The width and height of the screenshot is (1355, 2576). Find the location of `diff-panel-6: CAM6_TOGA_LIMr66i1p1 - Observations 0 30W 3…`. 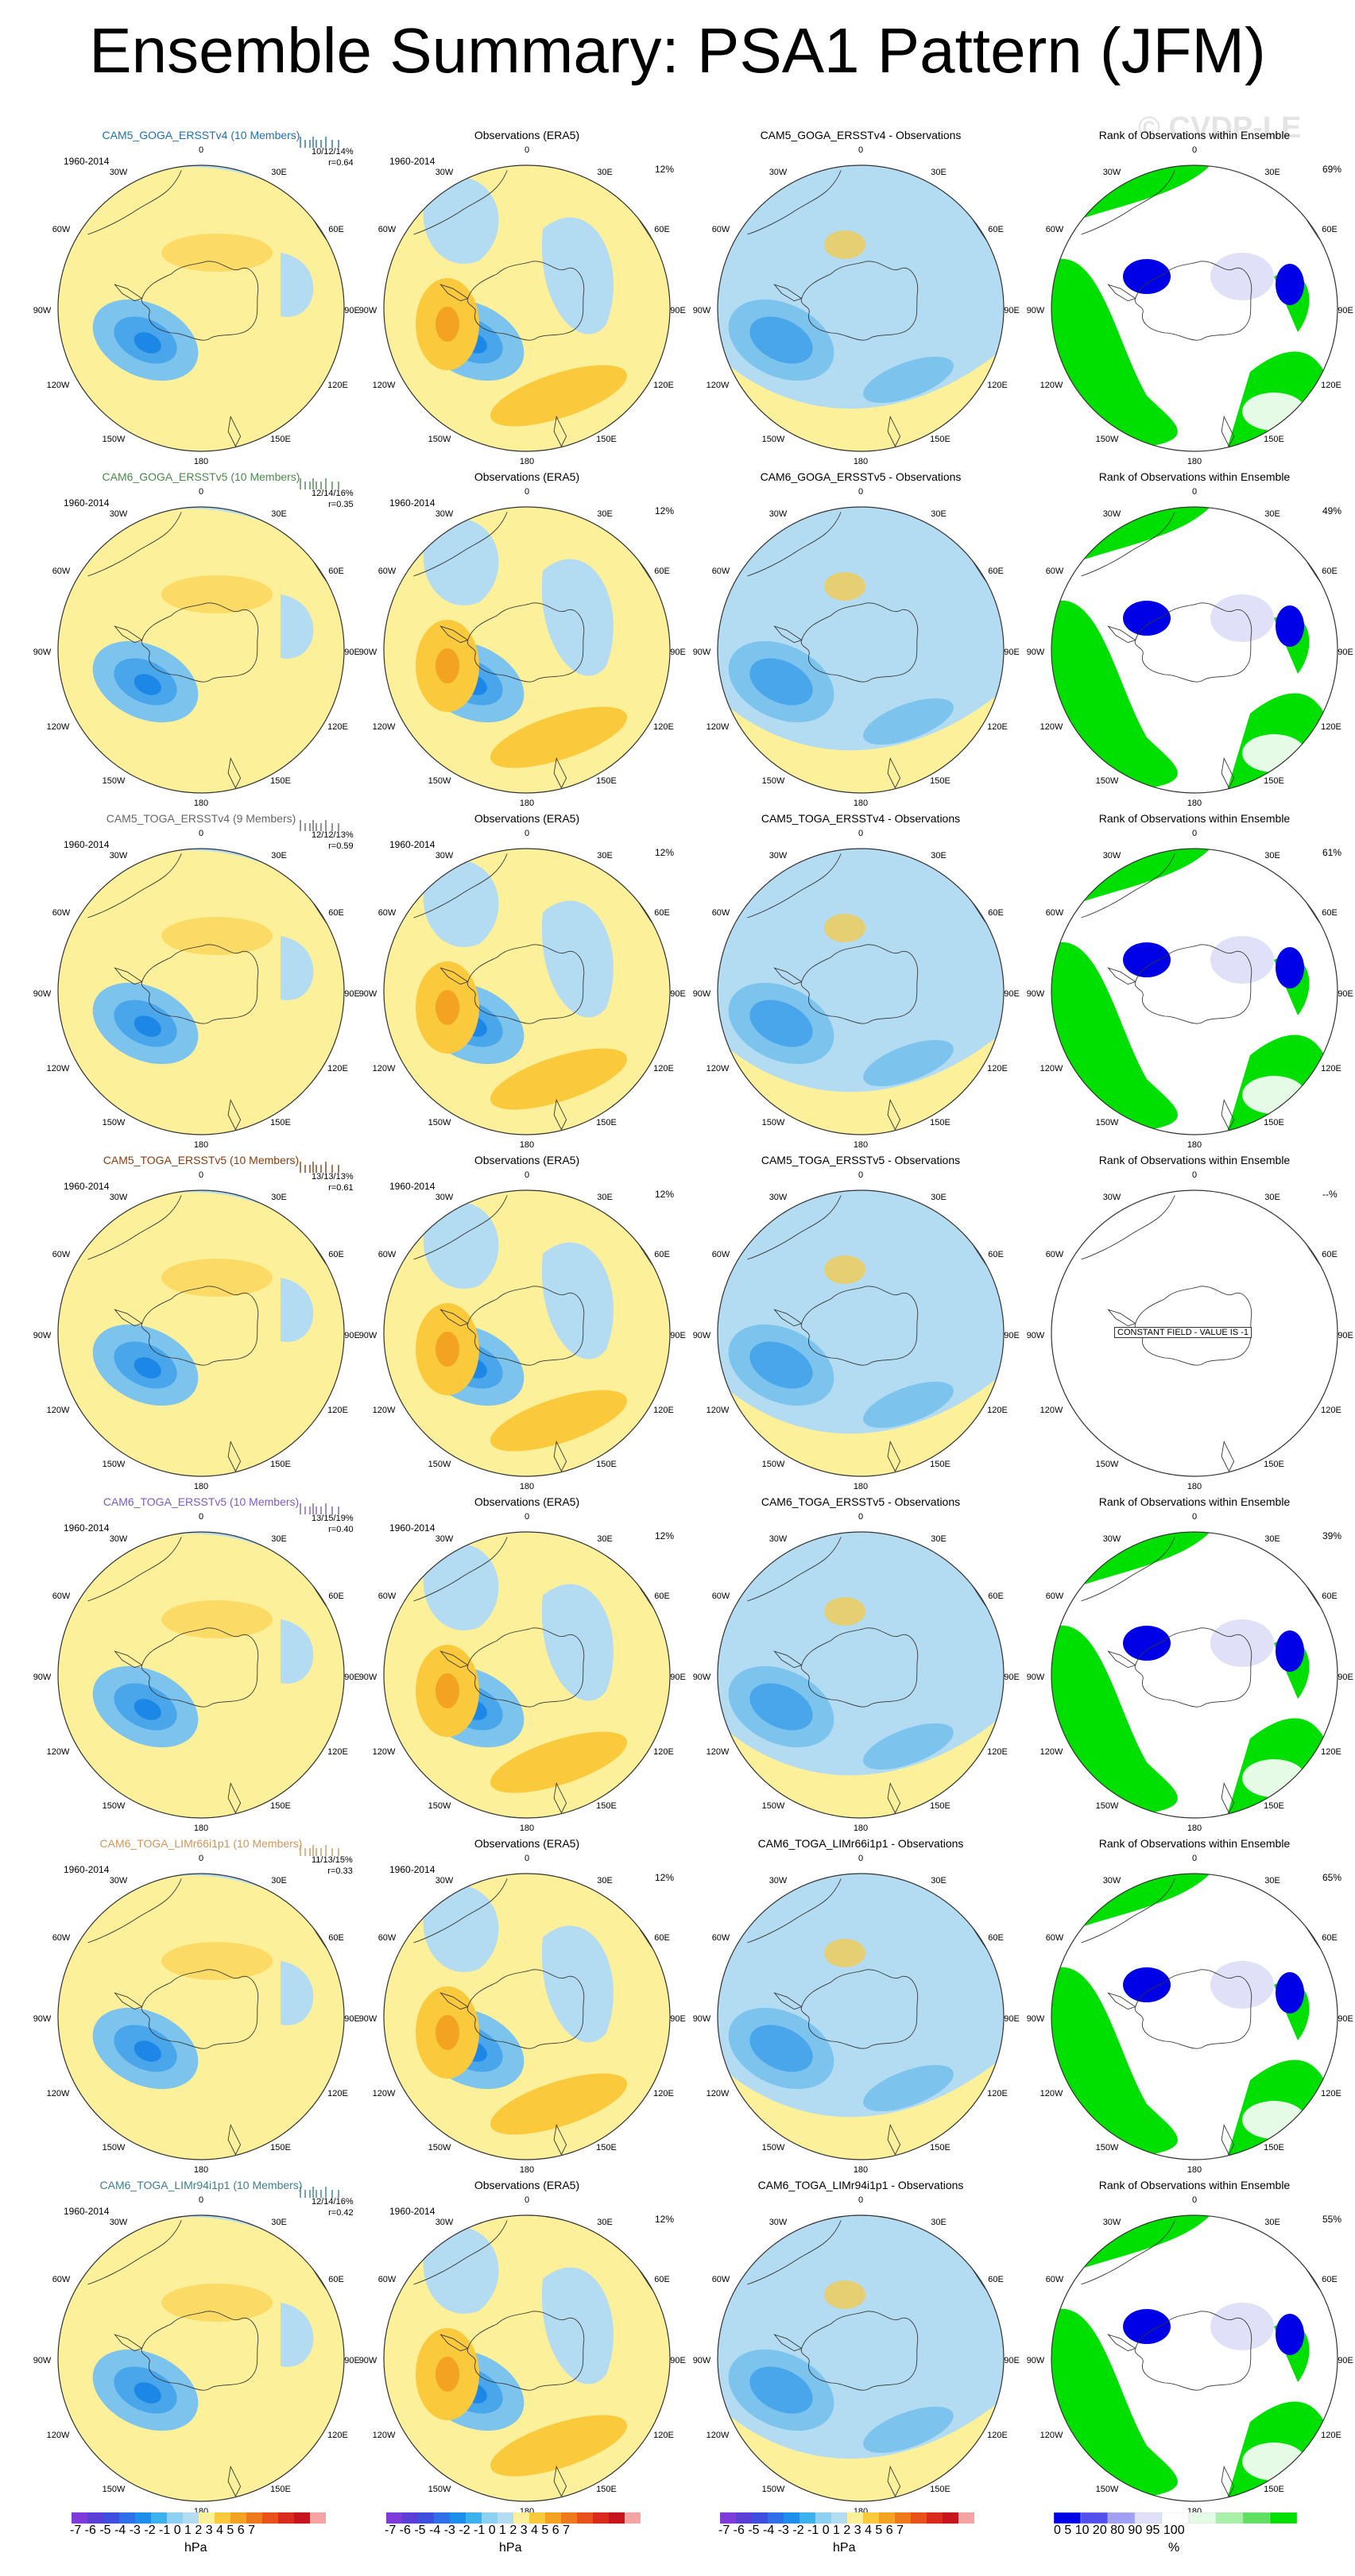

diff-panel-6: CAM6_TOGA_LIMr66i1p1 - Observations 0 30W 3… is located at coordinates (861, 2009).